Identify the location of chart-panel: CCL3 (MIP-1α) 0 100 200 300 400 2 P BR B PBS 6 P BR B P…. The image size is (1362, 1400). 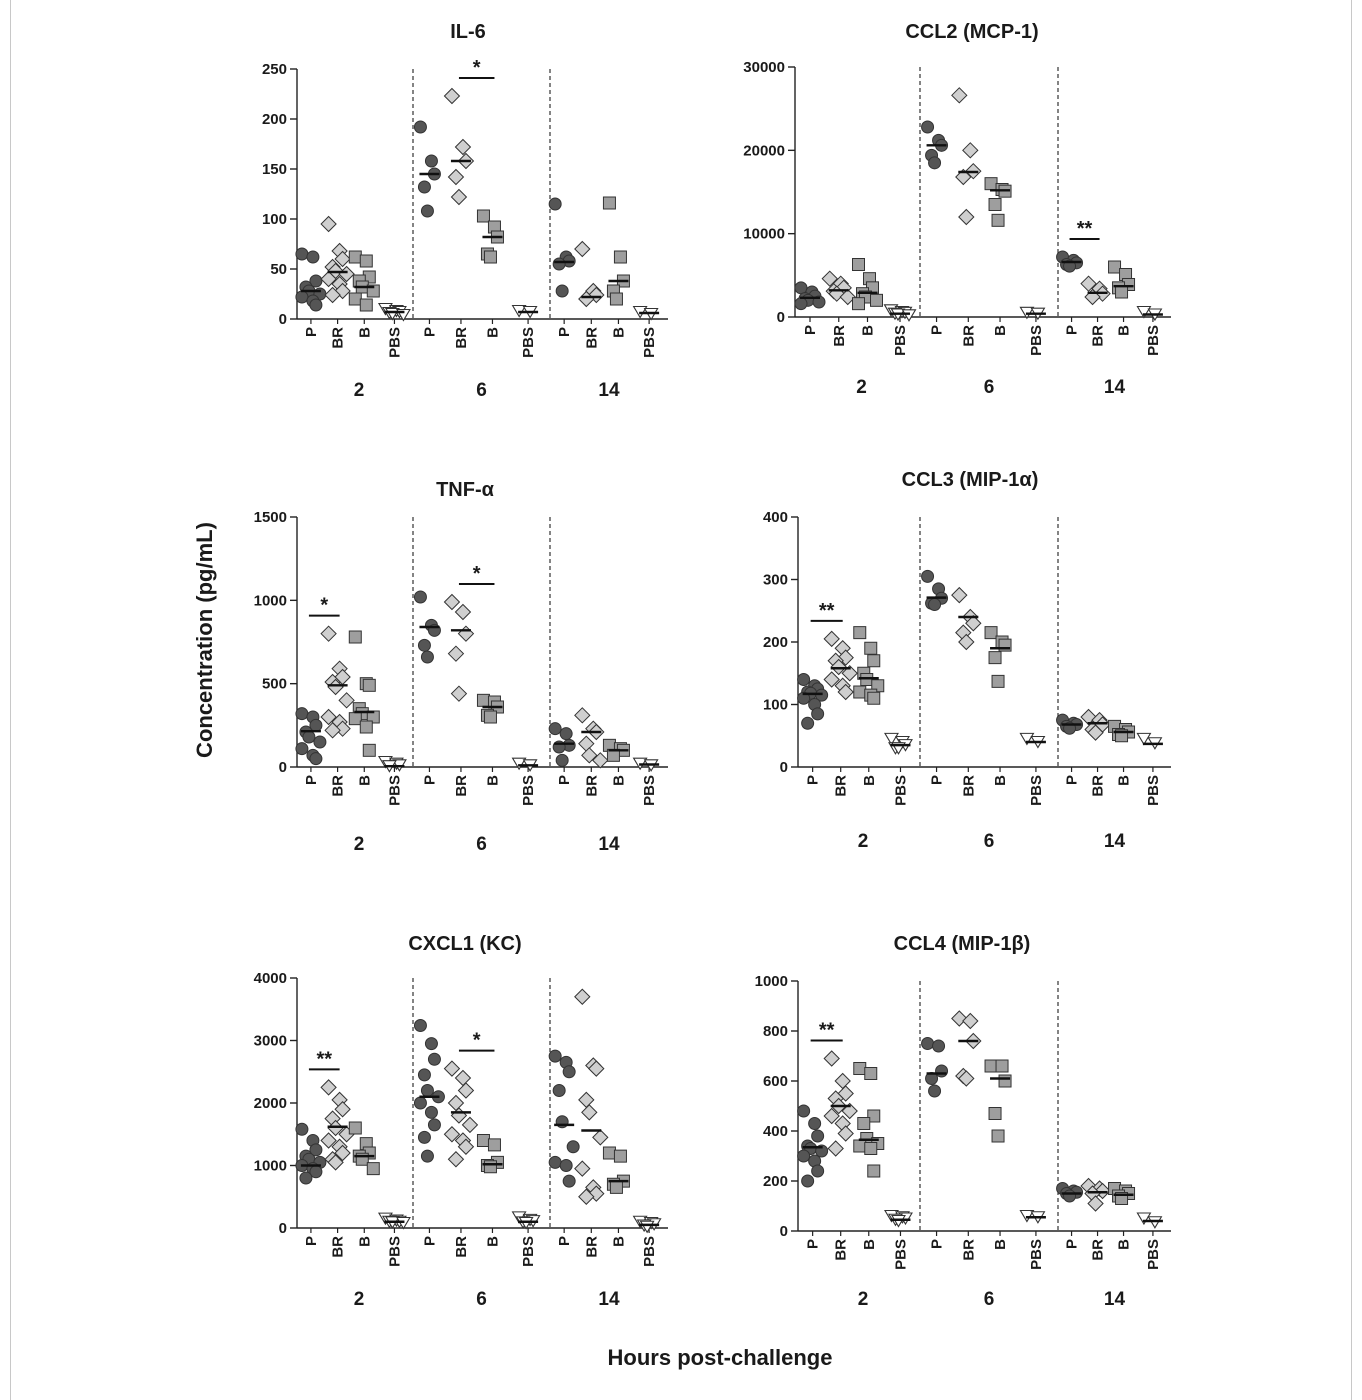
(967, 660).